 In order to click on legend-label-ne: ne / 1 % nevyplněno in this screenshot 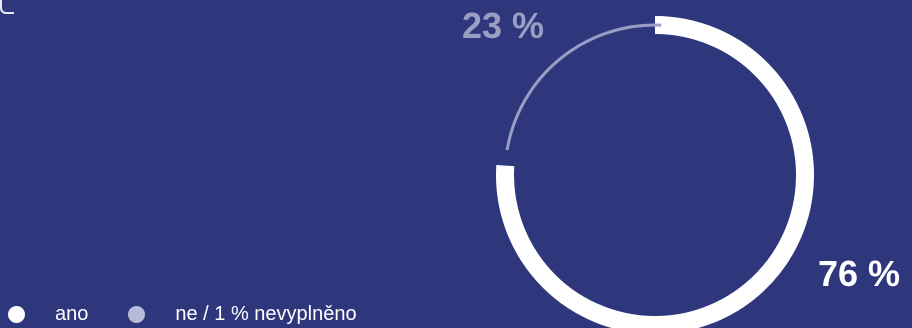, I will do `click(266, 314)`.